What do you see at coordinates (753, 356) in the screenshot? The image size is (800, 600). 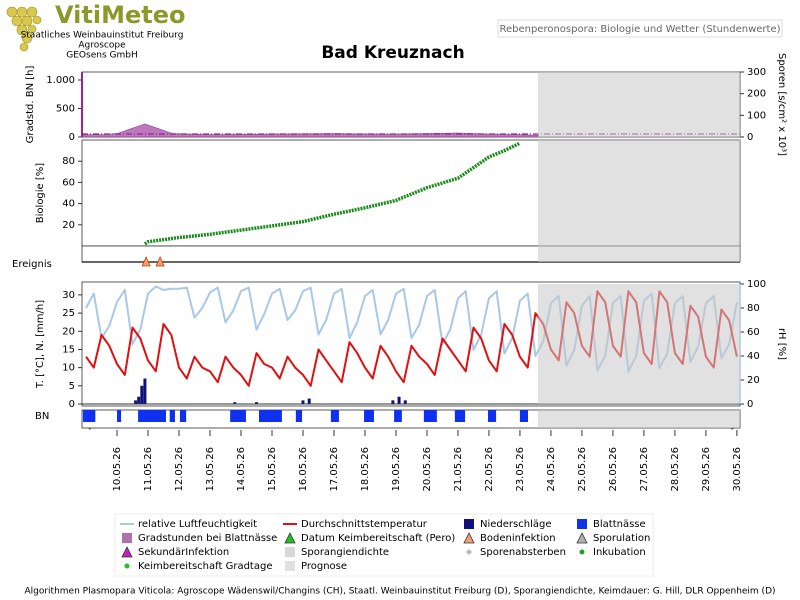 I see `y2-tick-label: 40` at bounding box center [753, 356].